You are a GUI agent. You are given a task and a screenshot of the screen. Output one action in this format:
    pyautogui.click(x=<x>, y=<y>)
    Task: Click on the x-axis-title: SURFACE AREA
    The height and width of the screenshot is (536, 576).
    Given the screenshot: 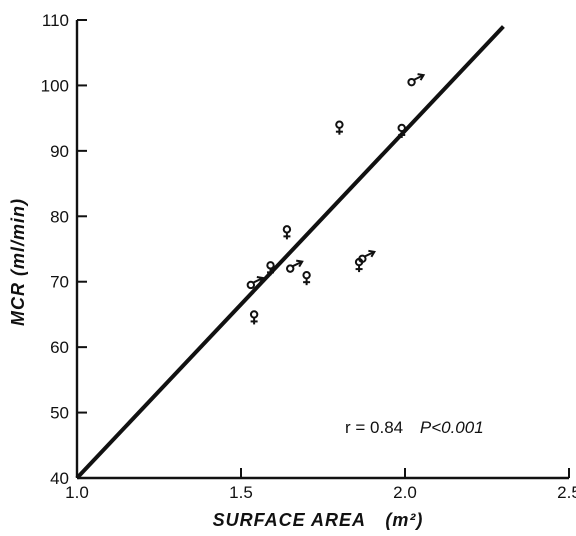 What is the action you would take?
    pyautogui.click(x=289, y=520)
    